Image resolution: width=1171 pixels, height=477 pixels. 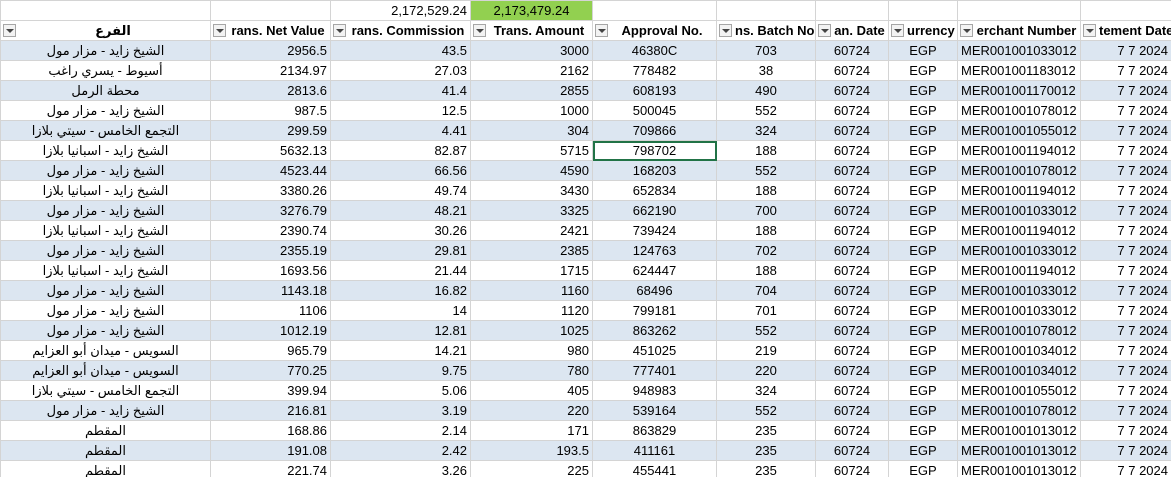 What do you see at coordinates (1019, 410) in the screenshot?
I see `cell: MER001001078012` at bounding box center [1019, 410].